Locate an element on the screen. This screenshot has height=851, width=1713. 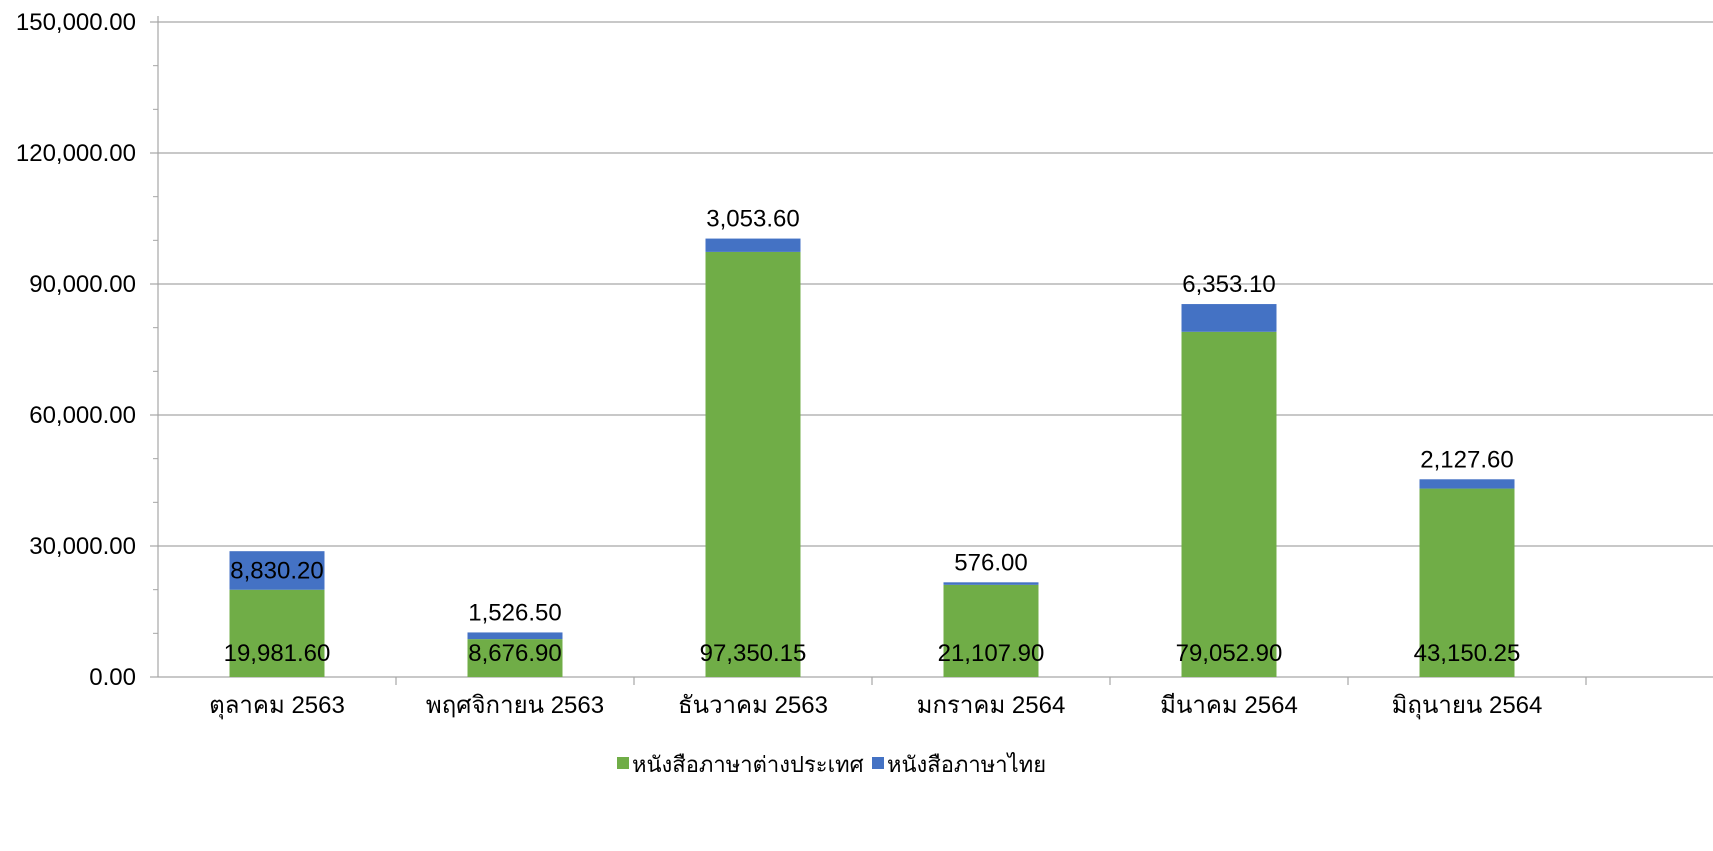
x-category-label: ตุลาคม 2563 is located at coordinates (277, 706).